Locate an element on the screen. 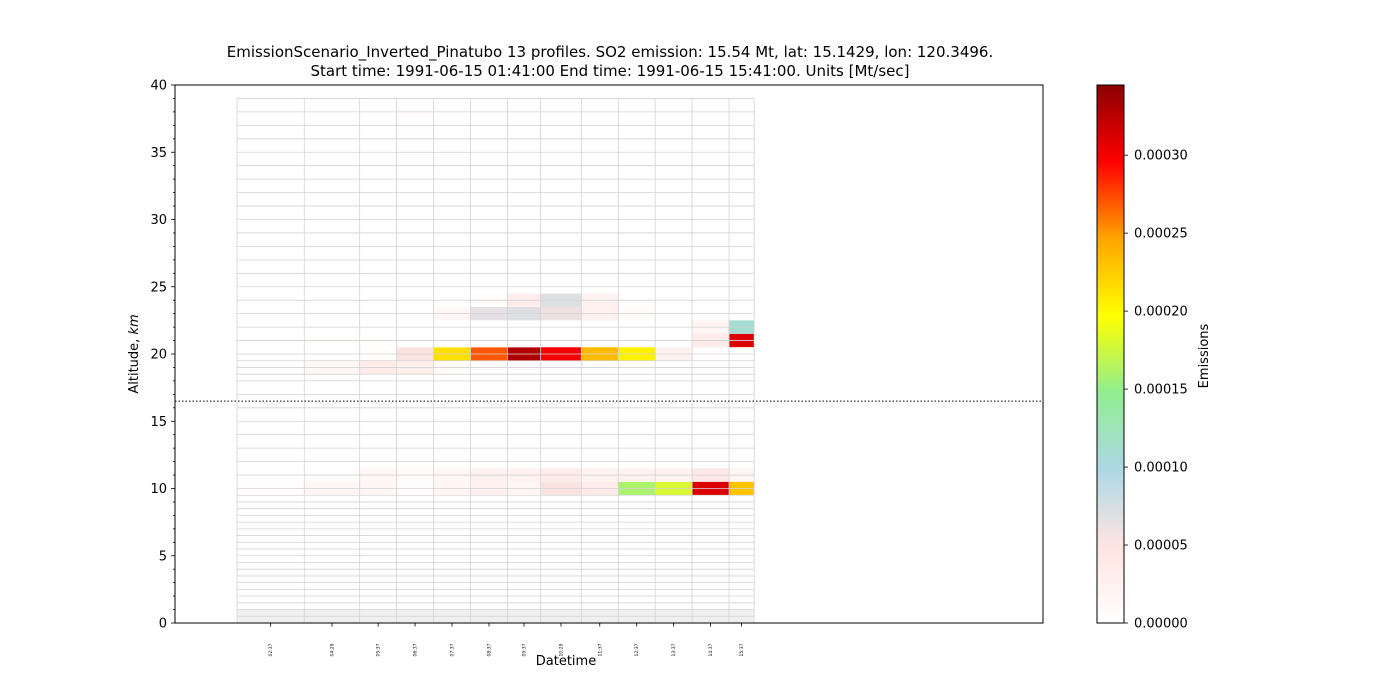 This screenshot has height=700, width=1400. x-tick-label: 04:29 is located at coordinates (332, 649).